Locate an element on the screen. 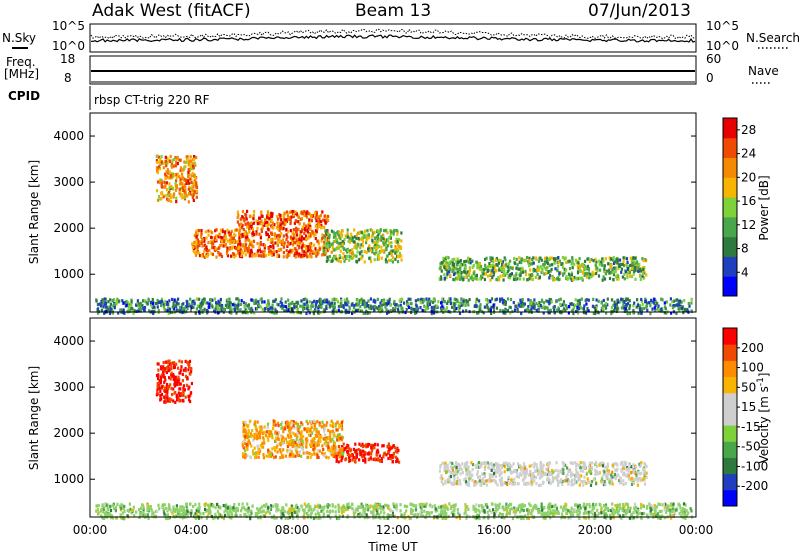 This screenshot has width=800, height=559. nsky-panel-frame is located at coordinates (393, 38).